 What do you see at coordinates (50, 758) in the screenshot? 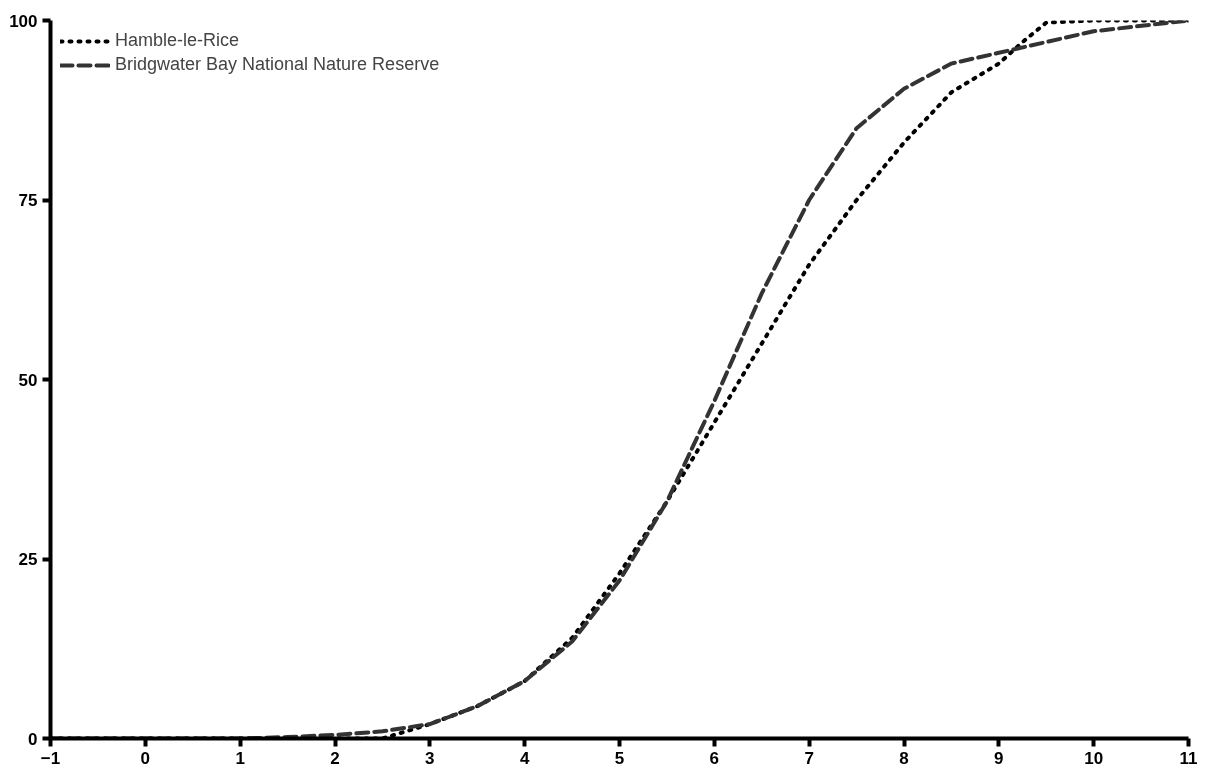
I see `x-tick-label: −1` at bounding box center [50, 758].